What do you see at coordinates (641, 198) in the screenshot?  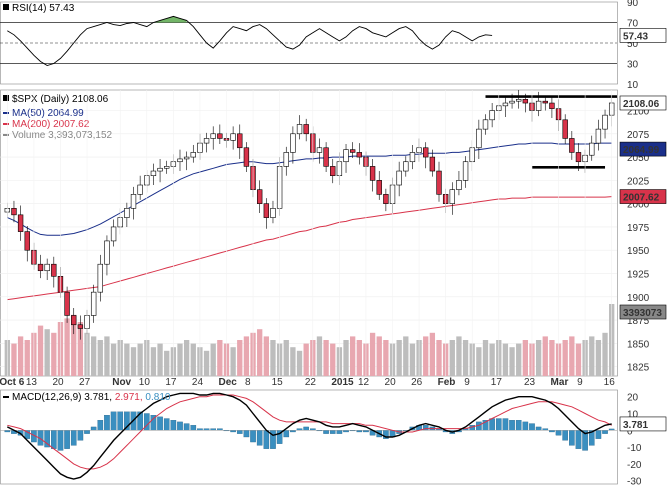 I see `ma200-value-tag: 2007.62` at bounding box center [641, 198].